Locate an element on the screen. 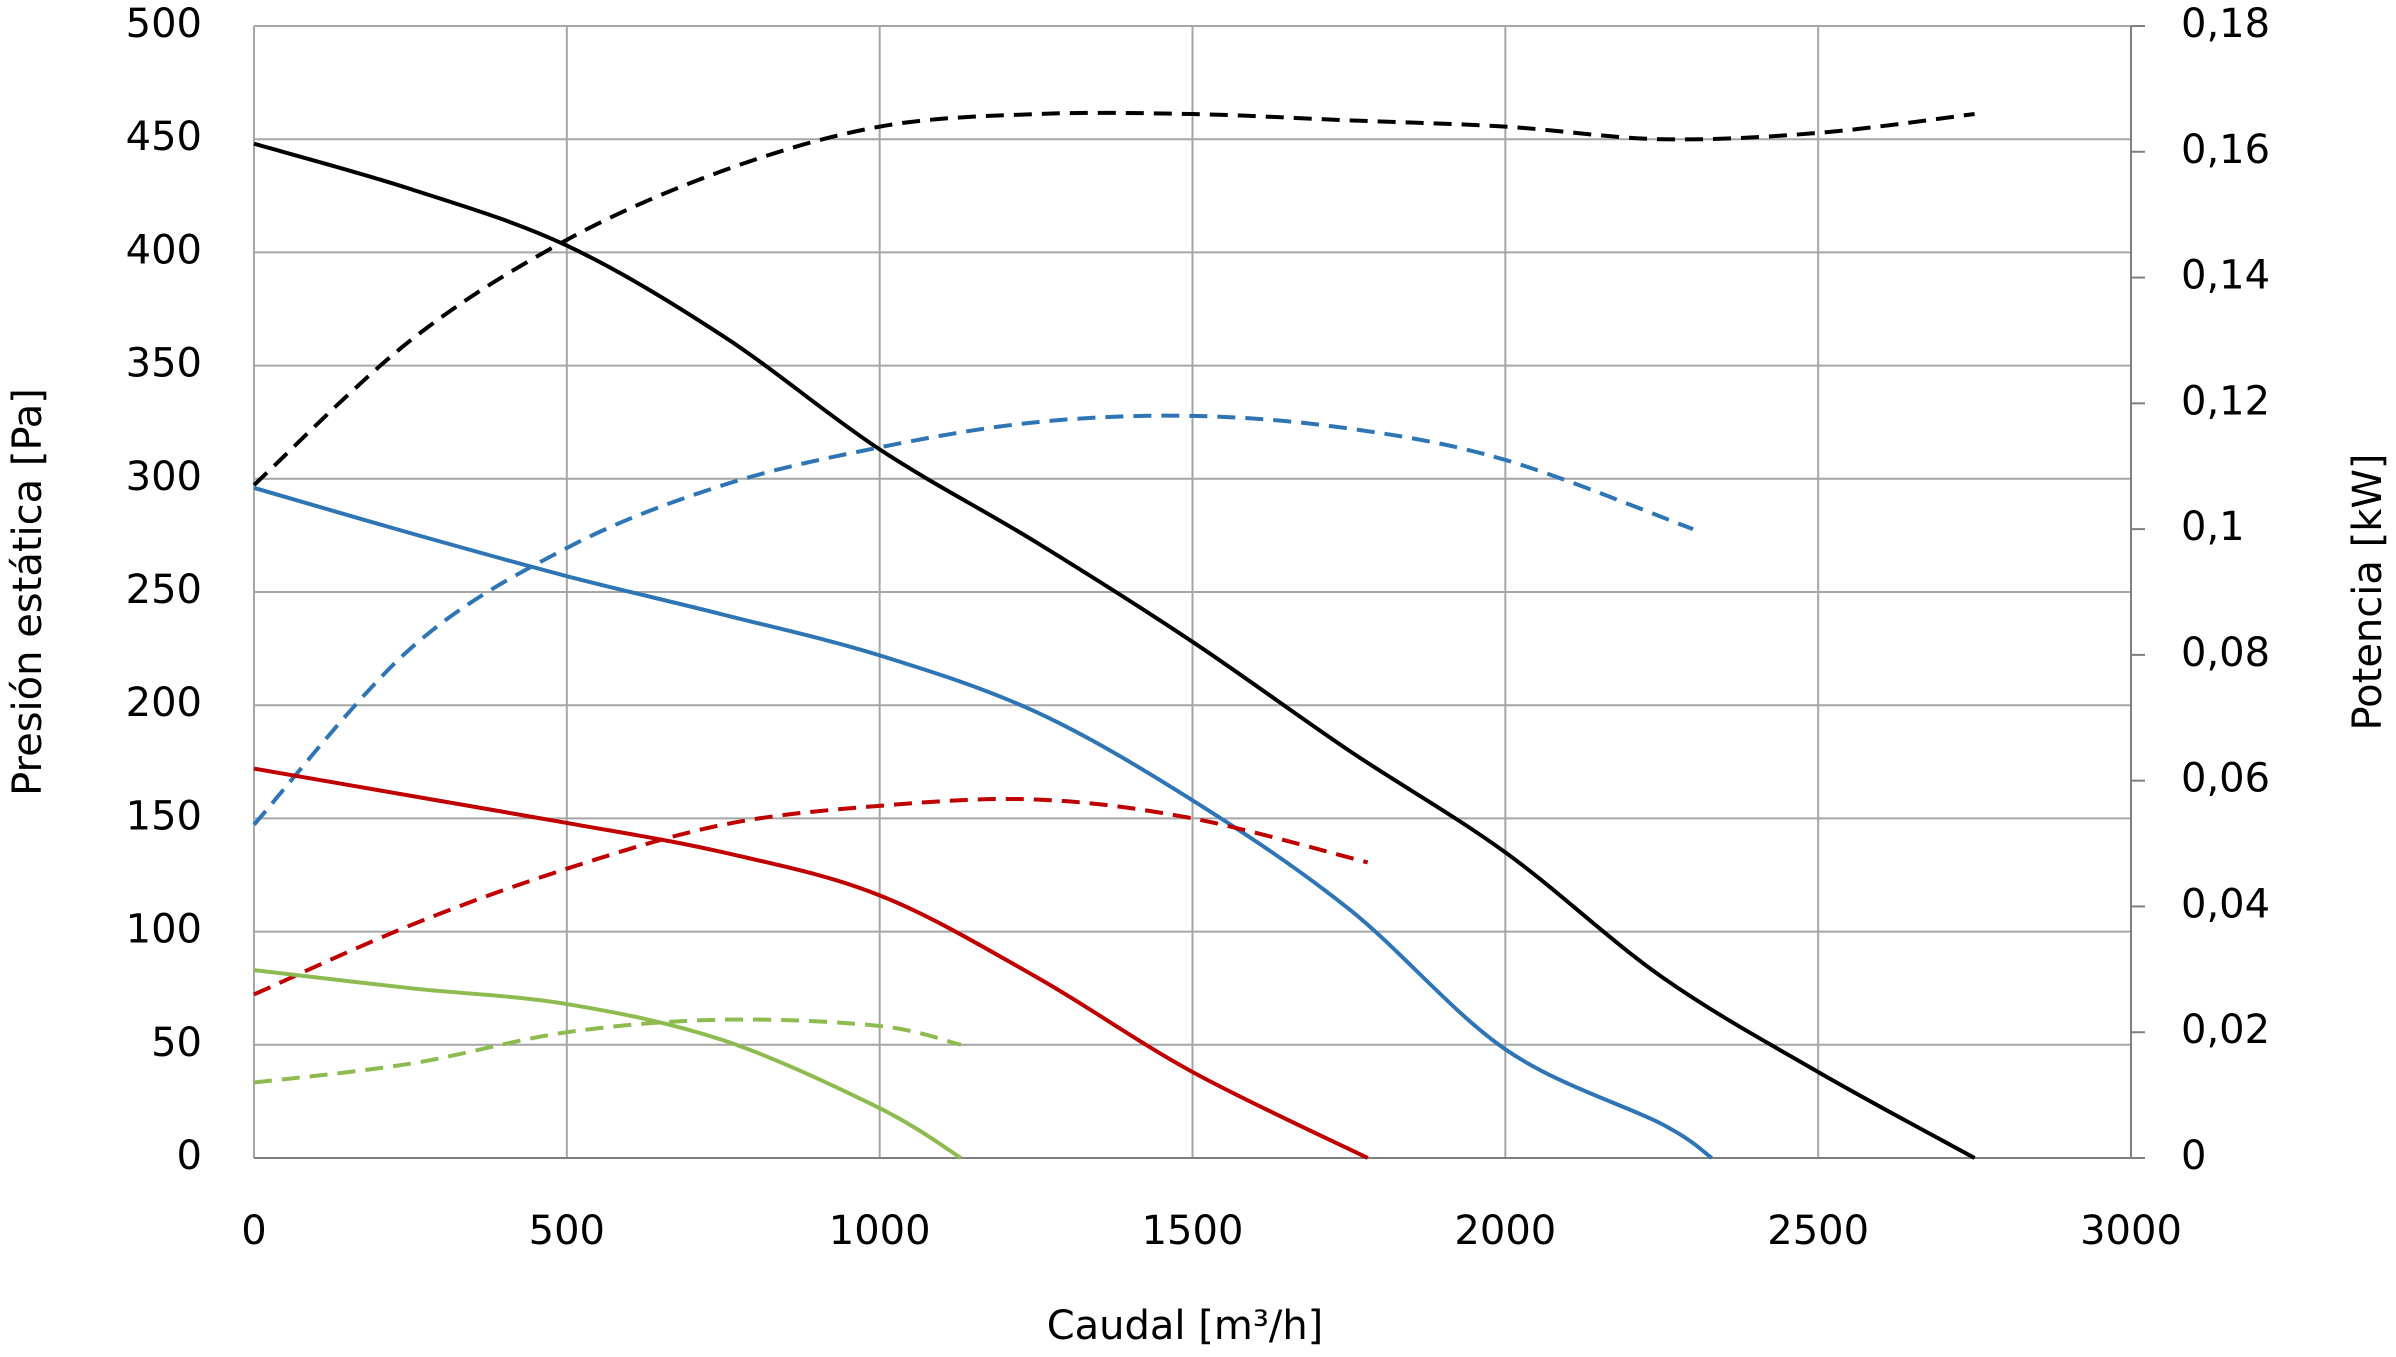 This screenshot has width=2396, height=1357. y2-tick-label: 0,16 is located at coordinates (2225, 150).